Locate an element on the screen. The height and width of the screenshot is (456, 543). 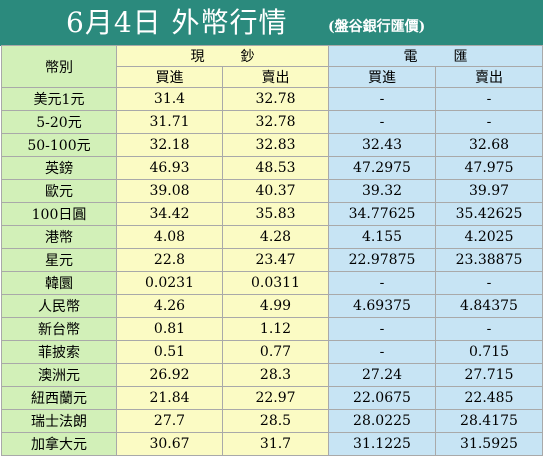
cash-buy-value: 22.8 is located at coordinates (169, 260).